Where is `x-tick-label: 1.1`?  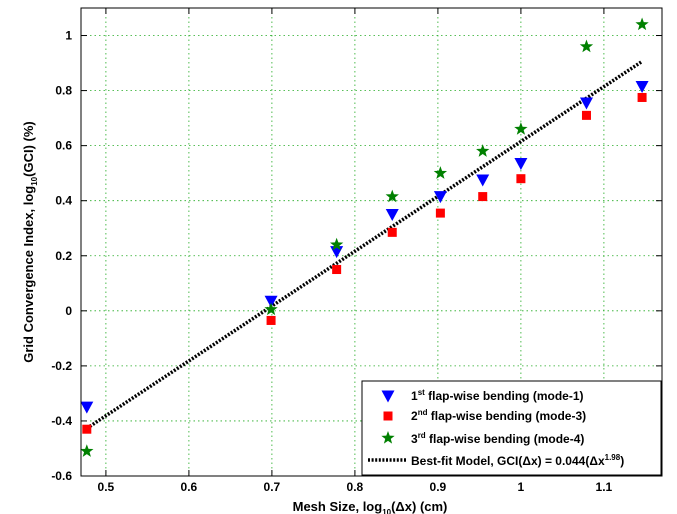
x-tick-label: 1.1 is located at coordinates (604, 487).